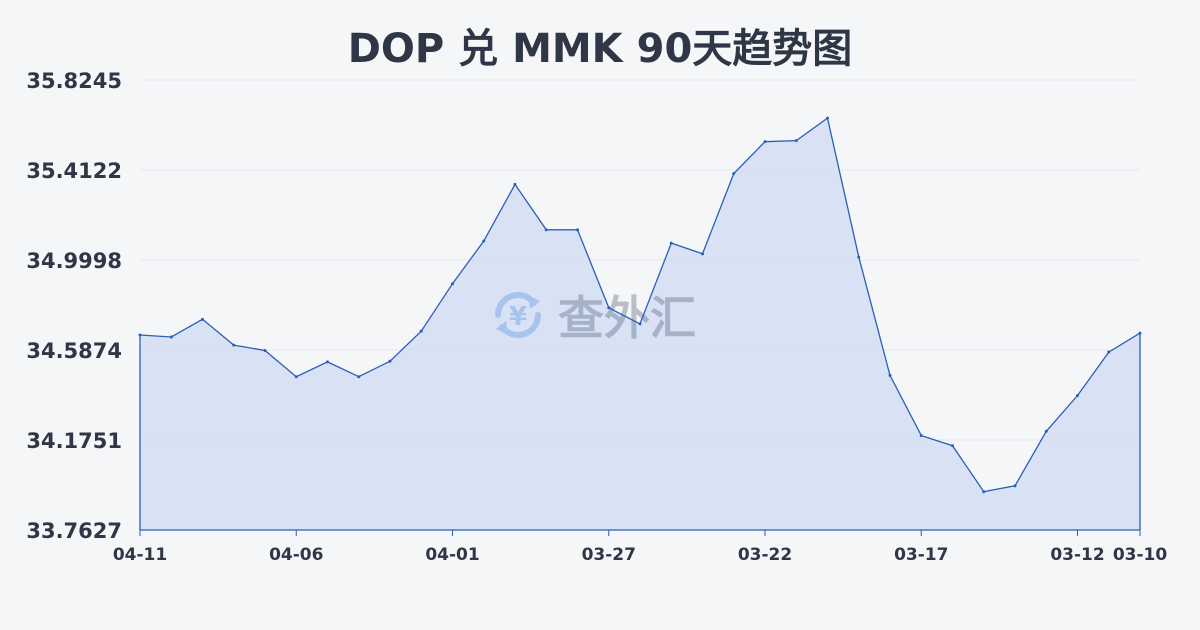 The height and width of the screenshot is (630, 1200). Describe the element at coordinates (74, 531) in the screenshot. I see `y-tick-label: 33.7627` at that location.